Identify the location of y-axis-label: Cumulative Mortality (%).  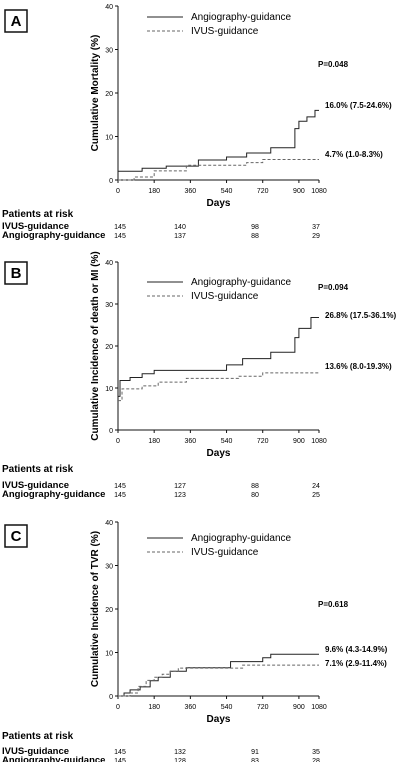
(95, 93).